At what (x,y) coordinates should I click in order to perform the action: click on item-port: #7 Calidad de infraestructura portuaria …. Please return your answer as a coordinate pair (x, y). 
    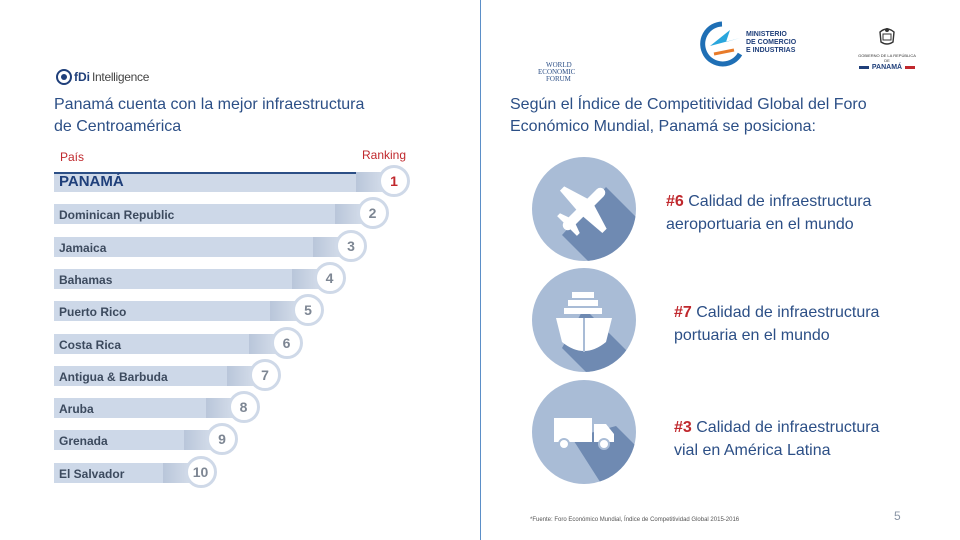
    Looking at the image, I should click on (799, 324).